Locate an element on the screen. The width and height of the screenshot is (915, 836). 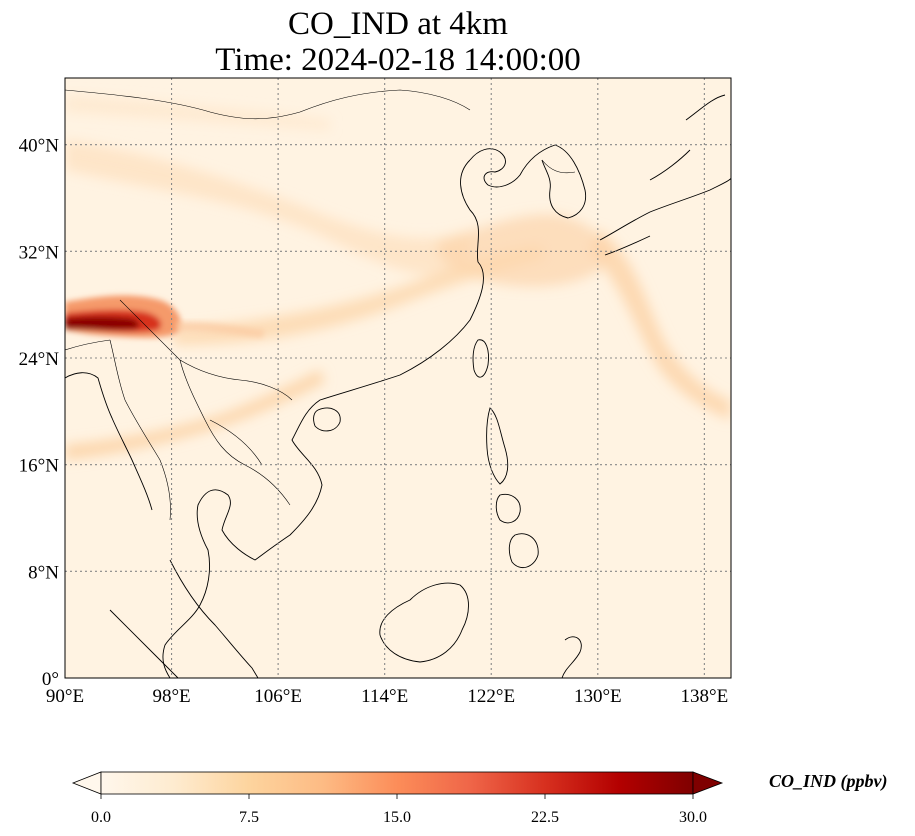
lon-tick-label: 90°E is located at coordinates (65, 696).